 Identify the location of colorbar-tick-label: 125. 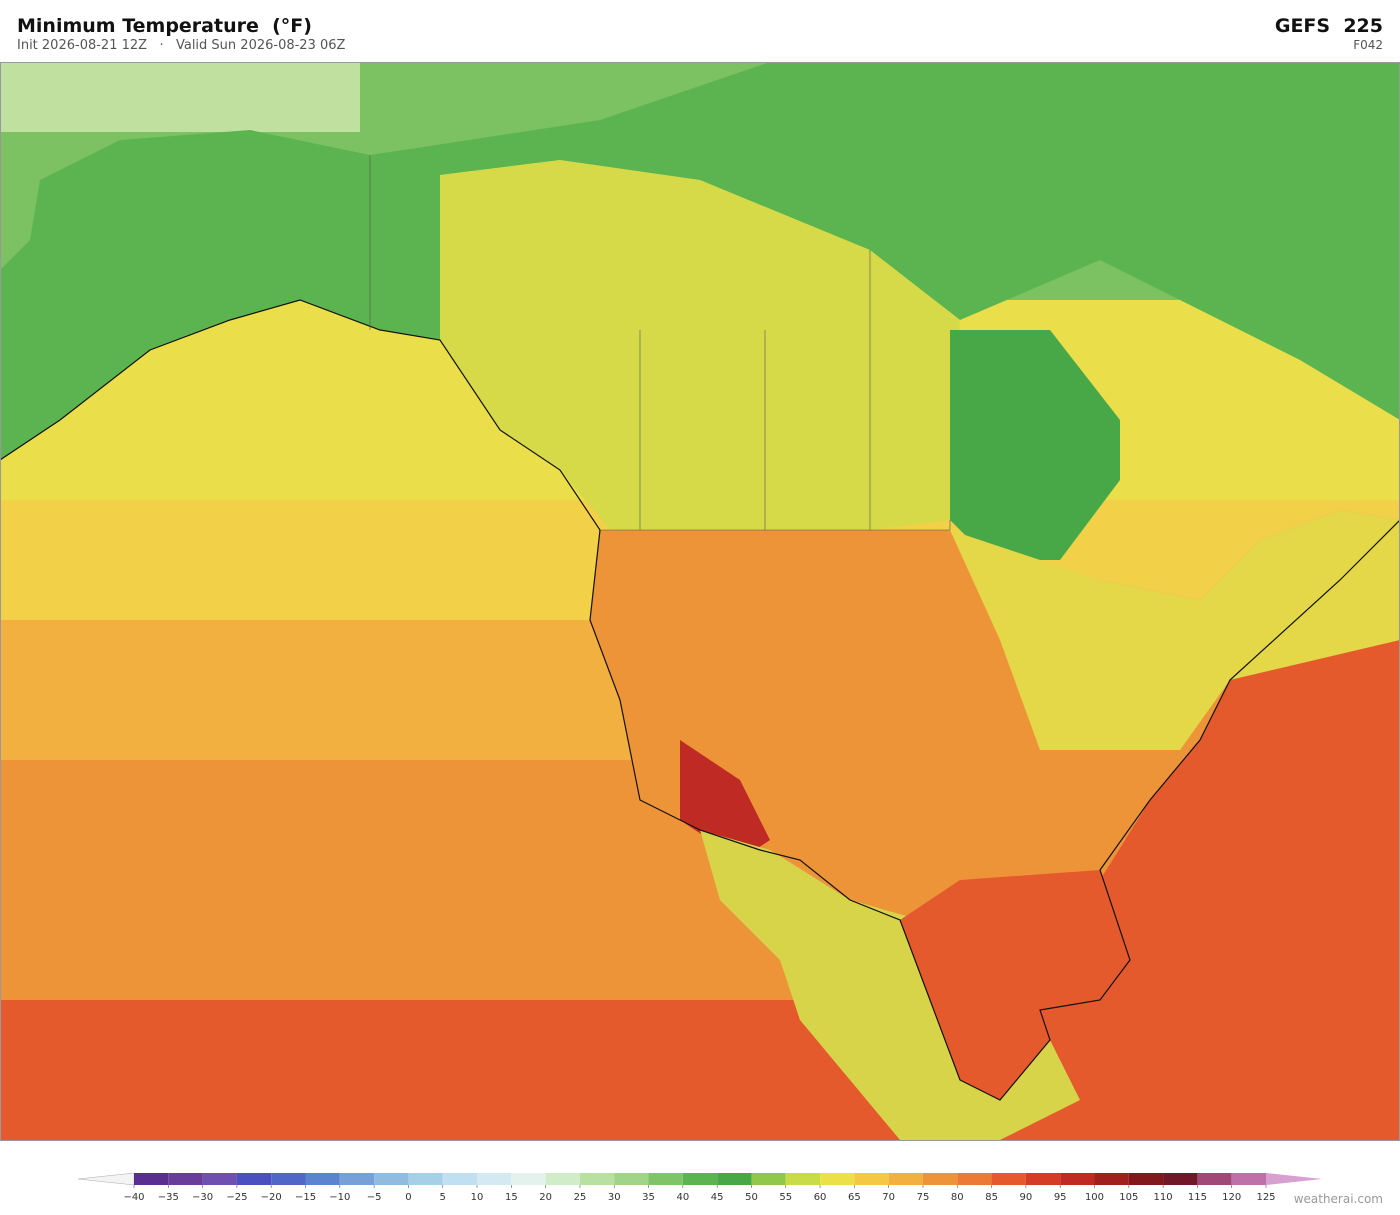
(1265, 1197).